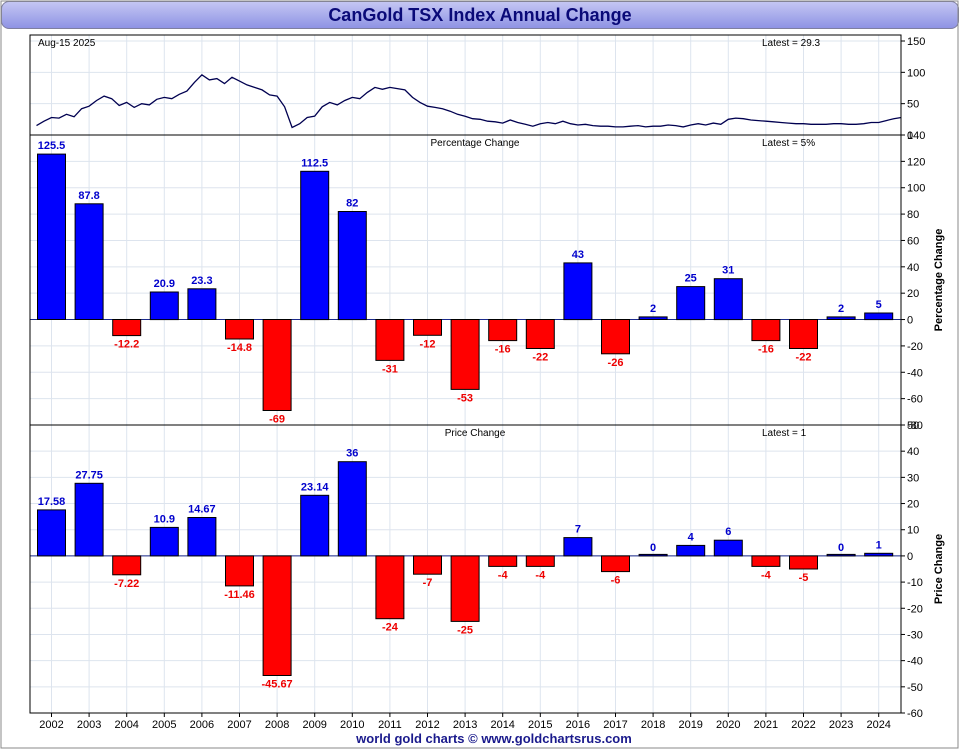  Describe the element at coordinates (164, 519) in the screenshot. I see `bar-value-label: 10.9` at that location.